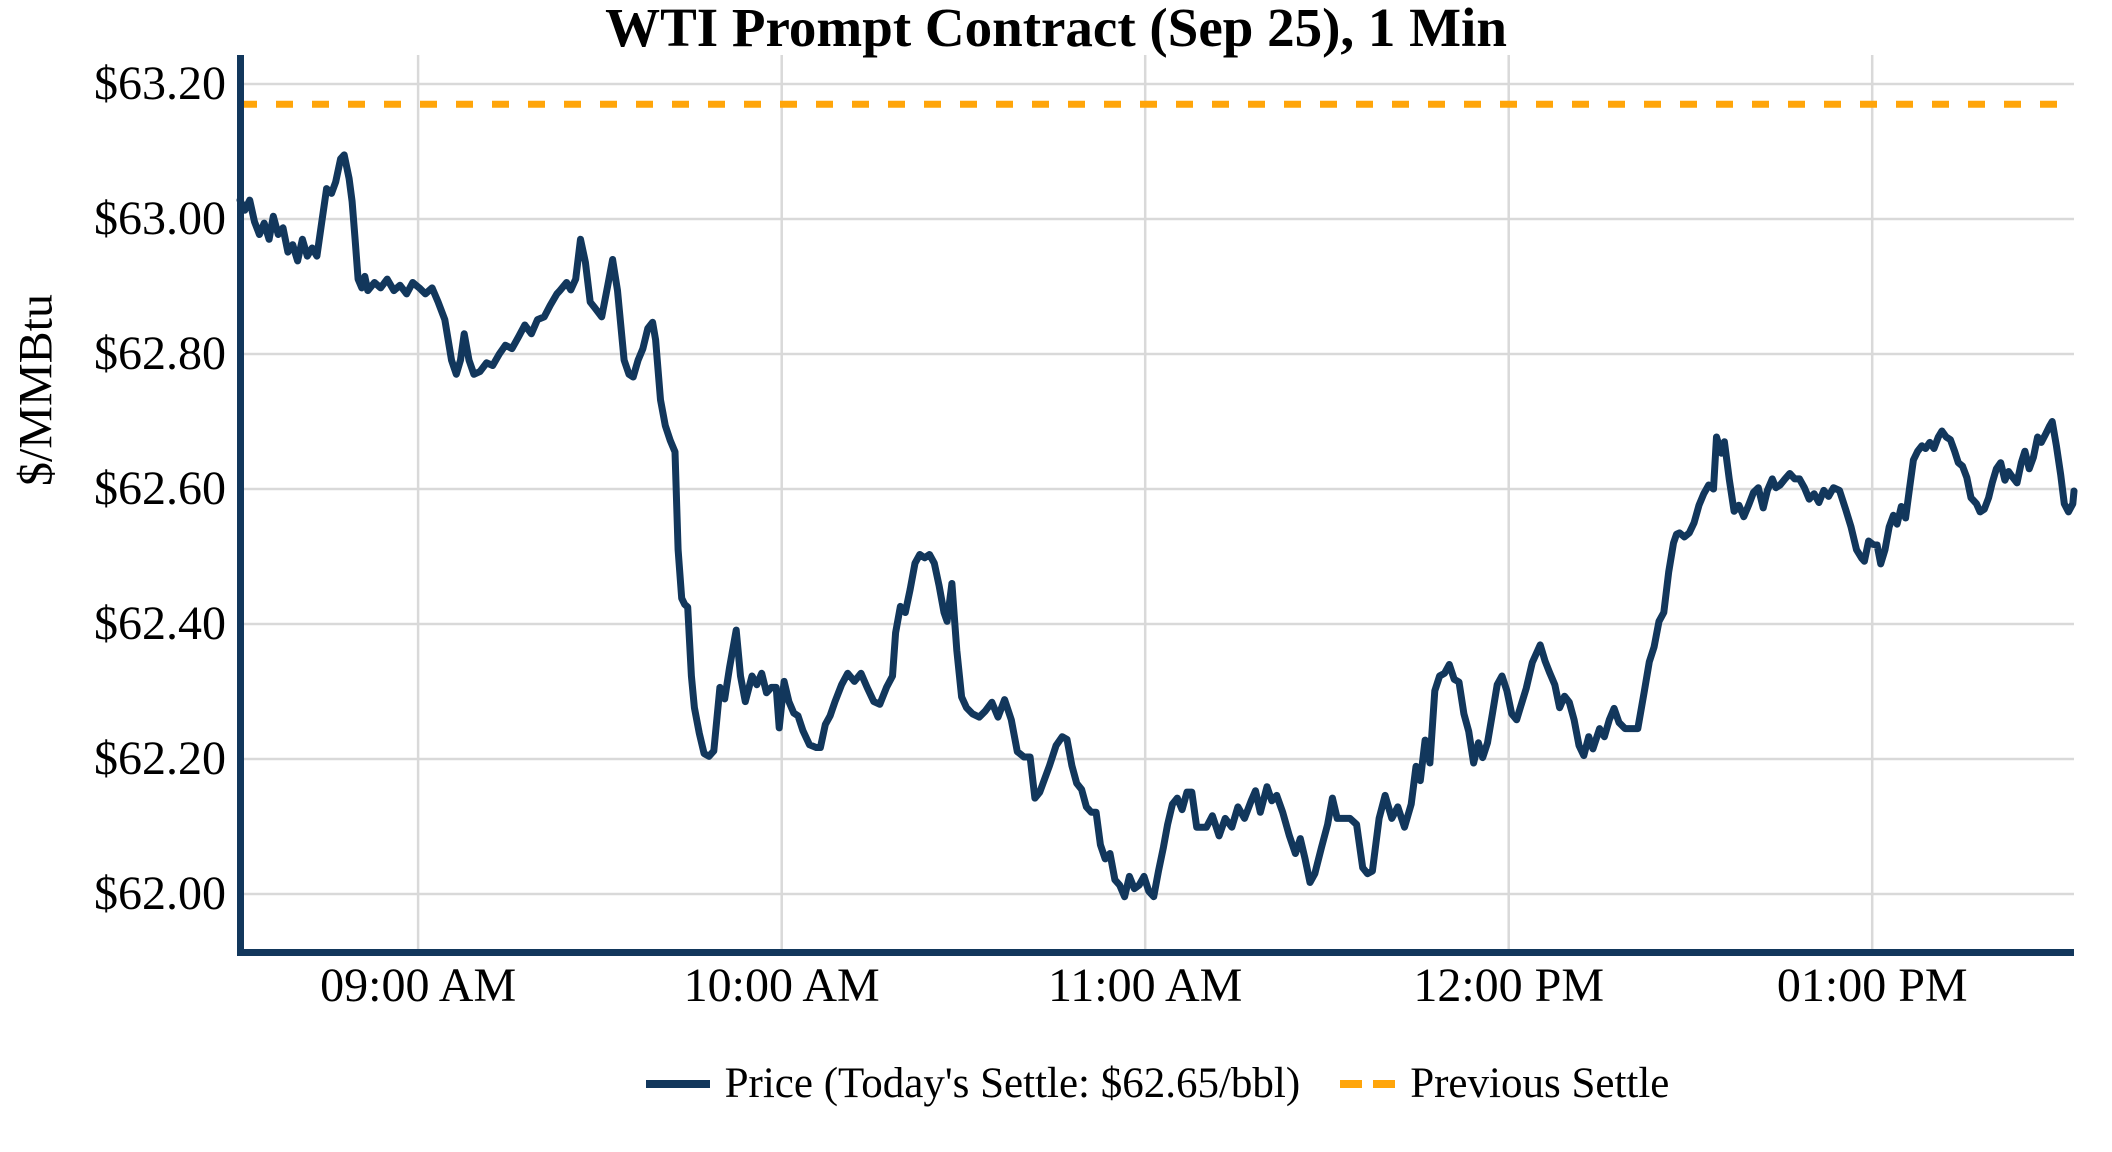 This screenshot has width=2112, height=1152. What do you see at coordinates (160, 353) in the screenshot?
I see `y-tick-label: $62.80` at bounding box center [160, 353].